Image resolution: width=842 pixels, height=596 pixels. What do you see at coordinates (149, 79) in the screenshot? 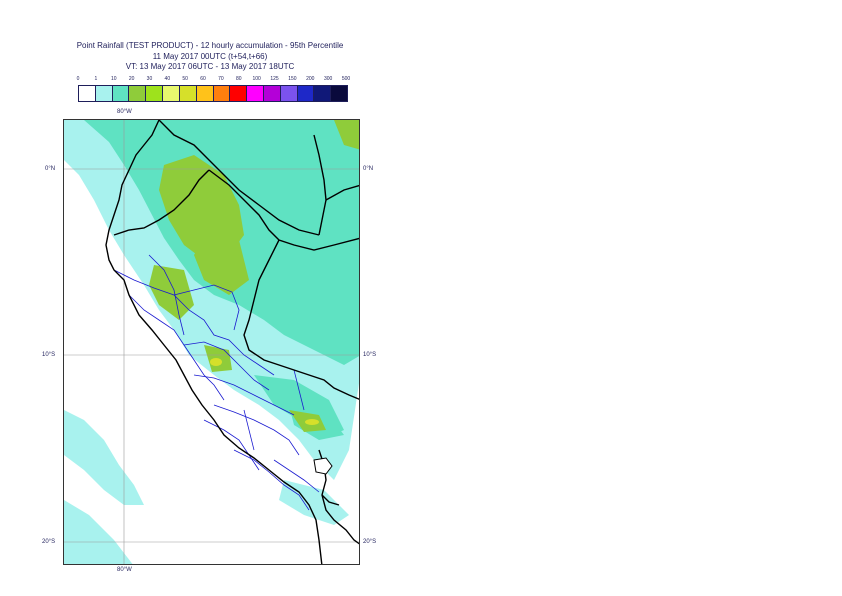
I see `legend-tick-label: 30` at bounding box center [149, 79].